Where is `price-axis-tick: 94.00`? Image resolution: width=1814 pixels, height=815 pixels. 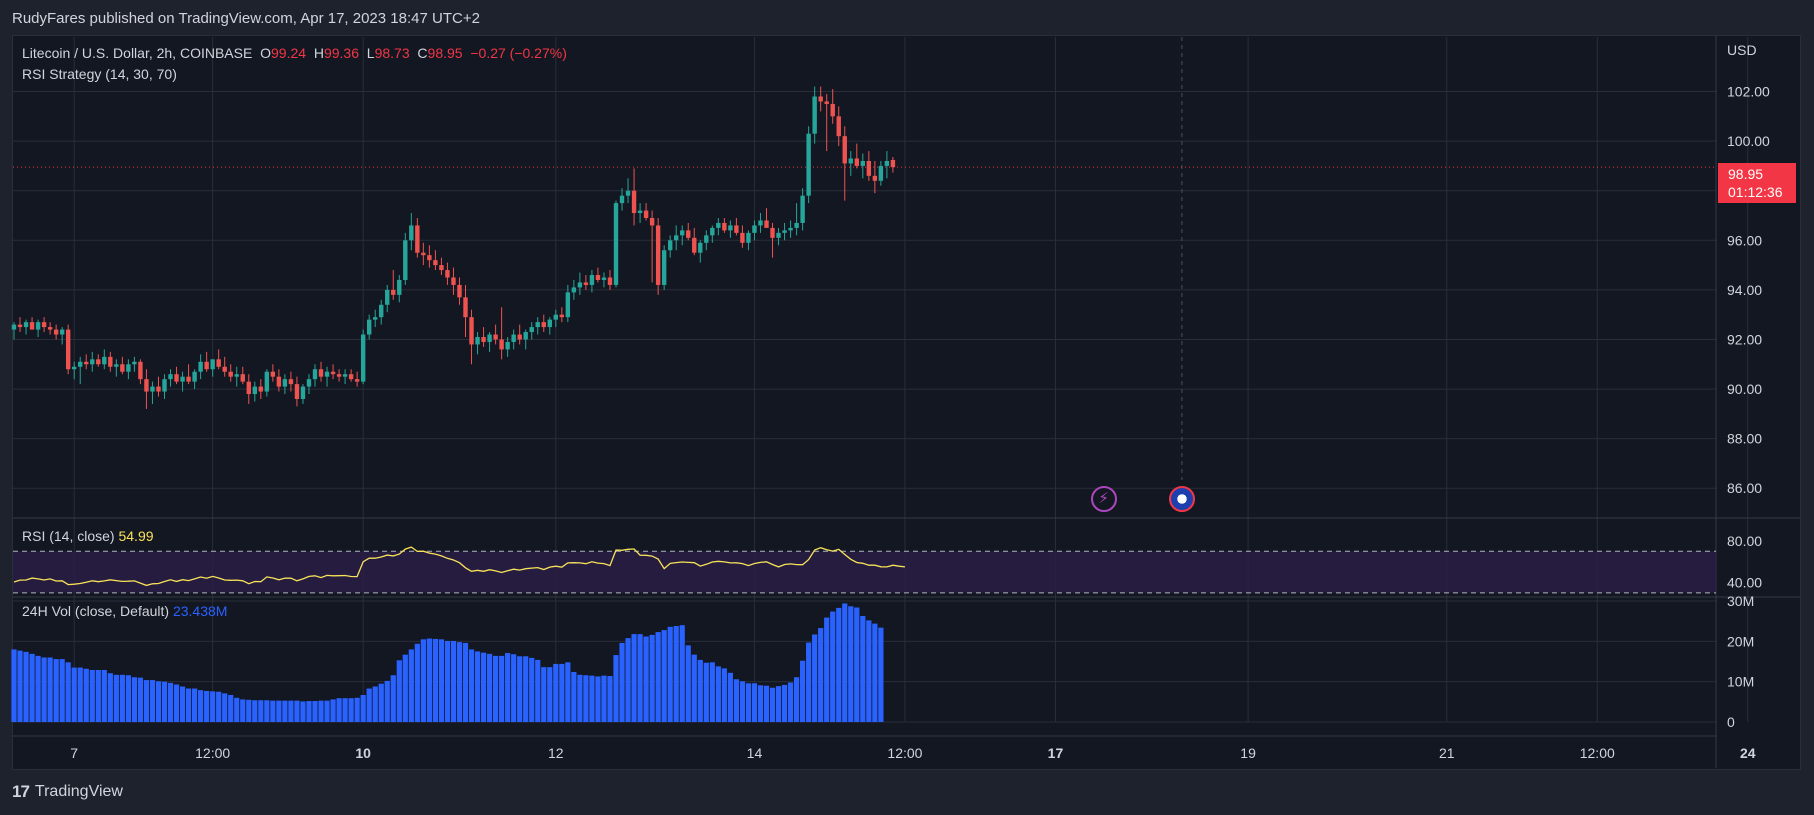
price-axis-tick: 94.00 is located at coordinates (1744, 290).